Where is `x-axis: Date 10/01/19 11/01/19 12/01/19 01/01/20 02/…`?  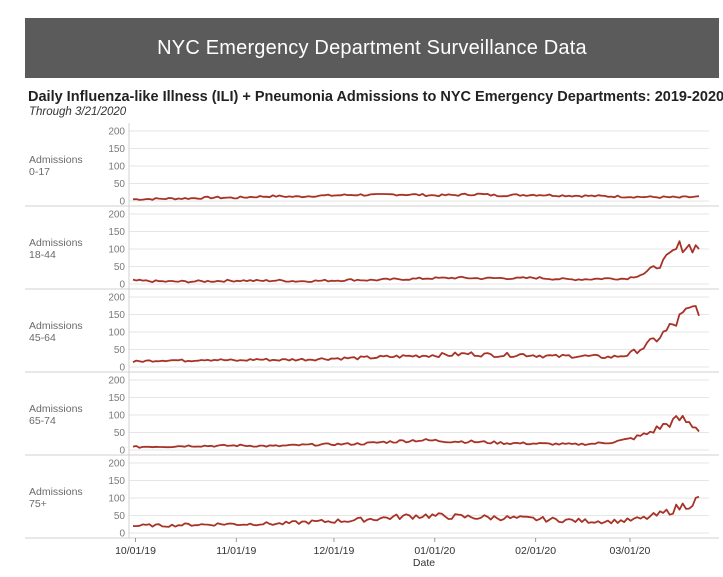 x-axis: Date 10/01/19 11/01/19 12/01/19 01/01/20 02/… is located at coordinates (383, 553).